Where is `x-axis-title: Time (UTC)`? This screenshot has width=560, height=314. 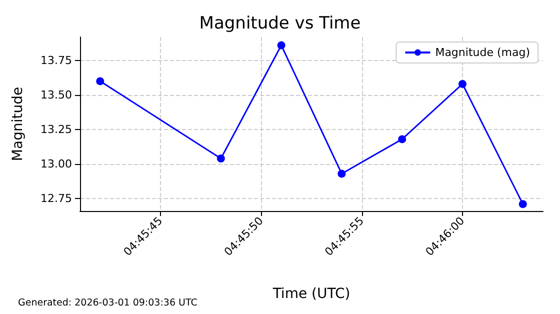 x-axis-title: Time (UTC) is located at coordinates (311, 294).